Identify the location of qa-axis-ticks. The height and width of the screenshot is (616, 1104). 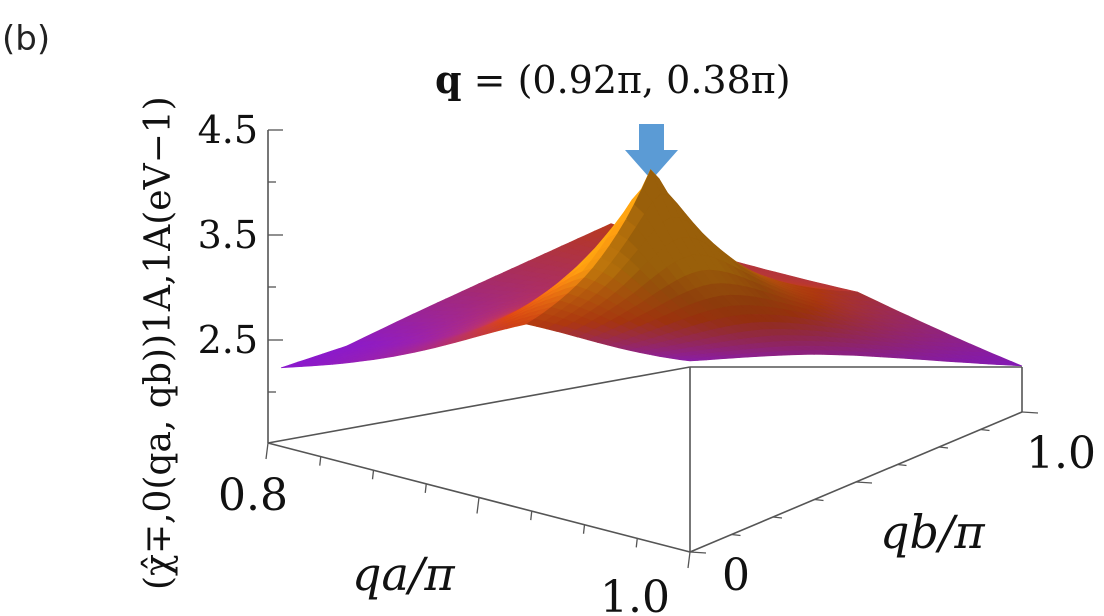
(478, 505).